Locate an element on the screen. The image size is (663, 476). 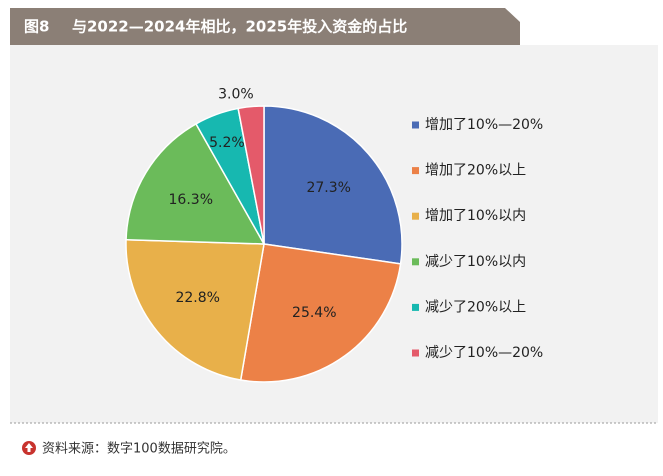
data-label: 5.2% is located at coordinates (227, 143).